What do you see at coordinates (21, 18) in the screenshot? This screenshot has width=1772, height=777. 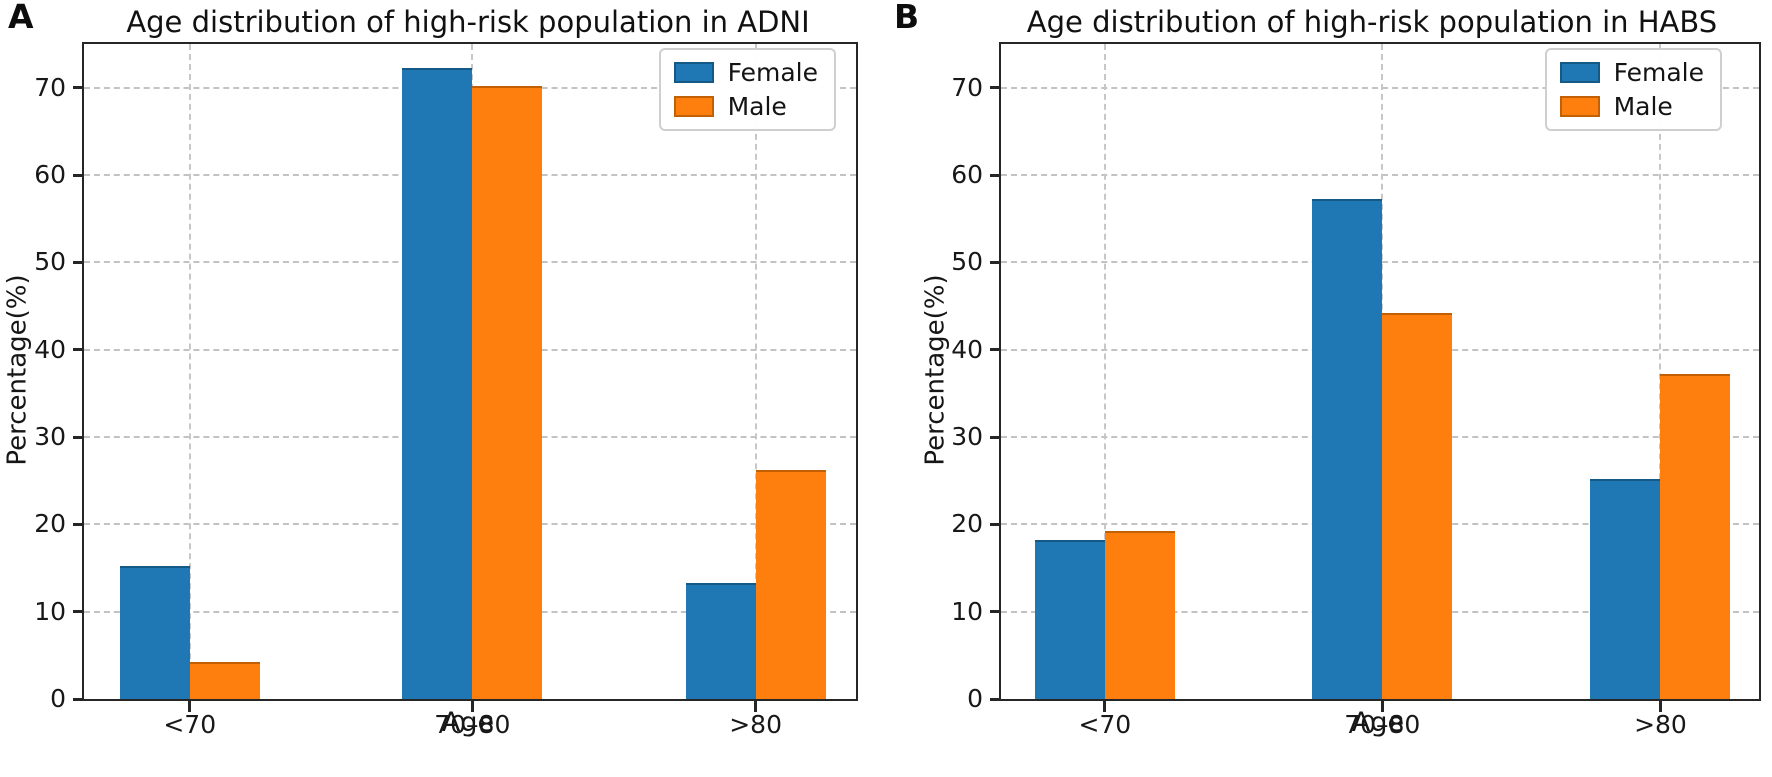 I see `panel-letter-a: A` at bounding box center [21, 18].